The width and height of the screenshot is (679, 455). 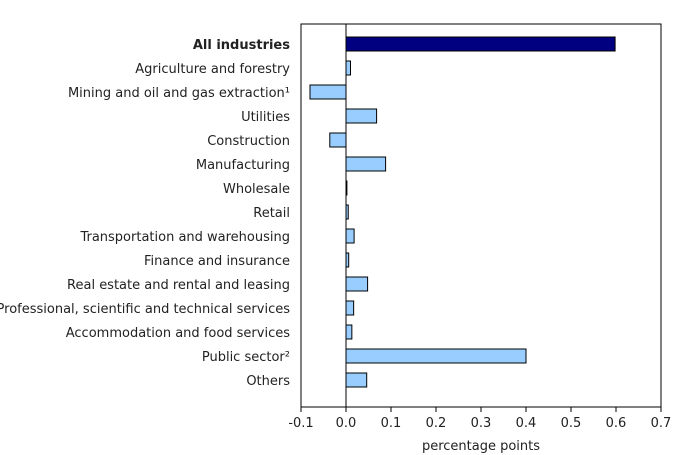 I want to click on x-tick-label-7: 0.6, so click(x=616, y=423).